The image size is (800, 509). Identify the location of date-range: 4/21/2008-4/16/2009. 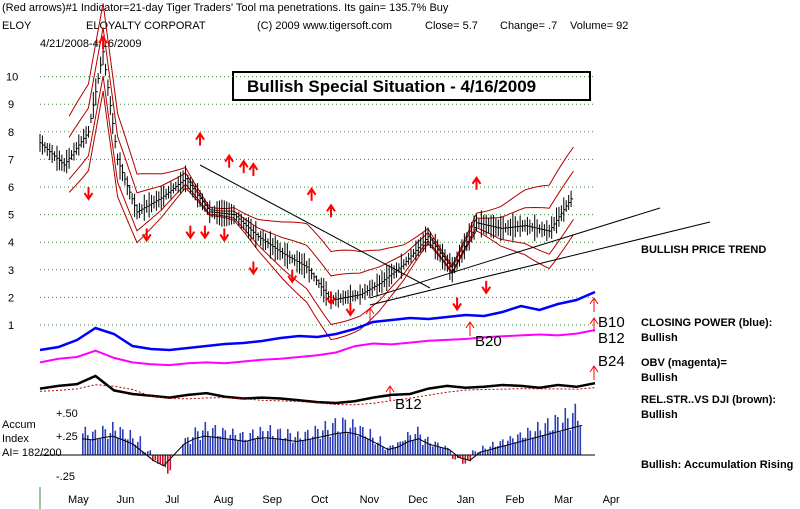
(91, 44).